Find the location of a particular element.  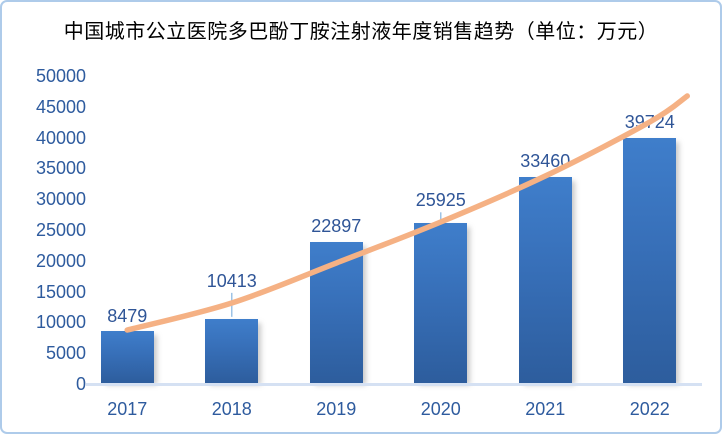

y-axis-tick-20000: 20000 is located at coordinates (60, 260).